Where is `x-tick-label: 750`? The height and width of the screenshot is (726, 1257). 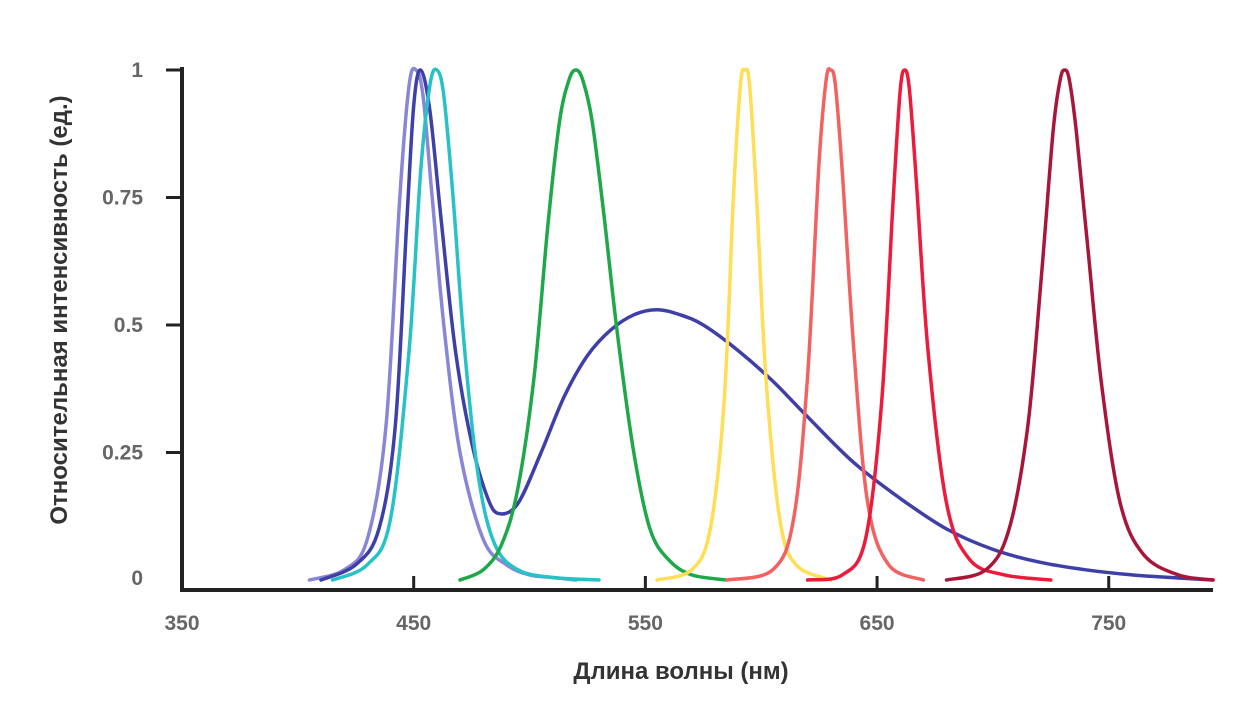 x-tick-label: 750 is located at coordinates (1108, 623).